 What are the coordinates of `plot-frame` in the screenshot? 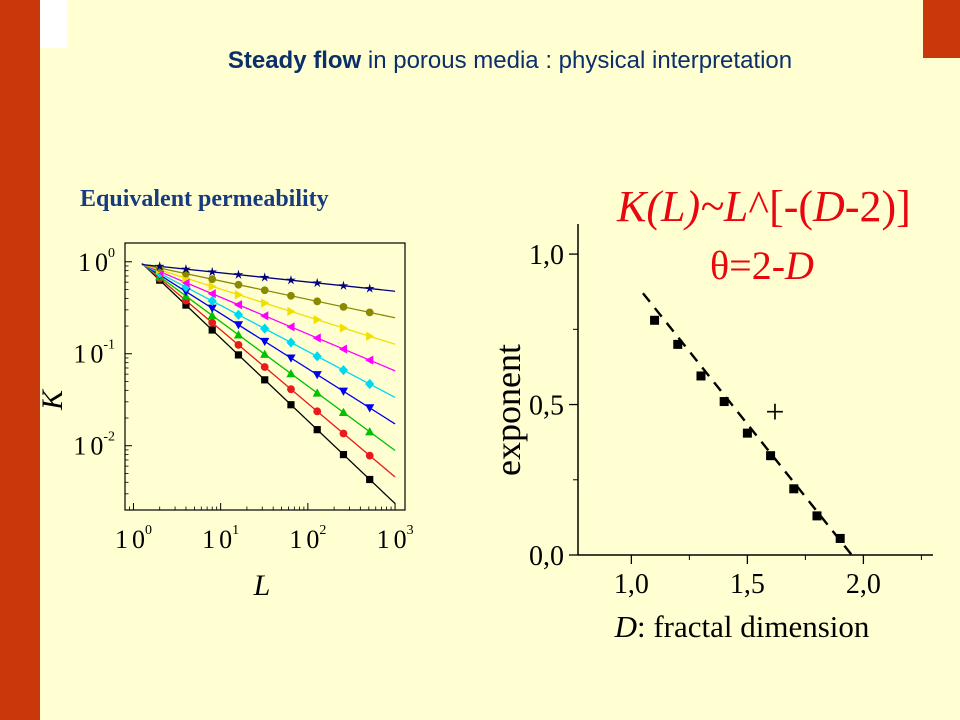 It's located at (265, 376).